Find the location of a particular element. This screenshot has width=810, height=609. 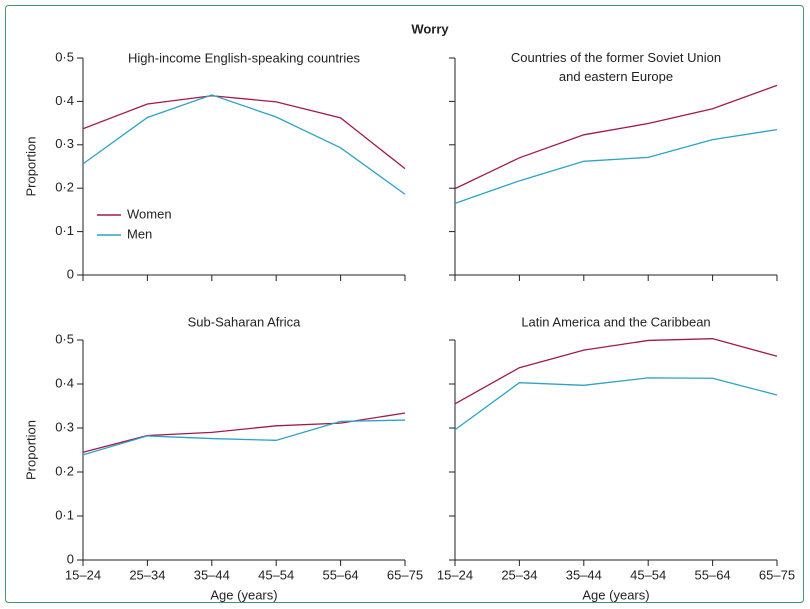

panel-title: Latin America and the Caribbean is located at coordinates (615, 321).